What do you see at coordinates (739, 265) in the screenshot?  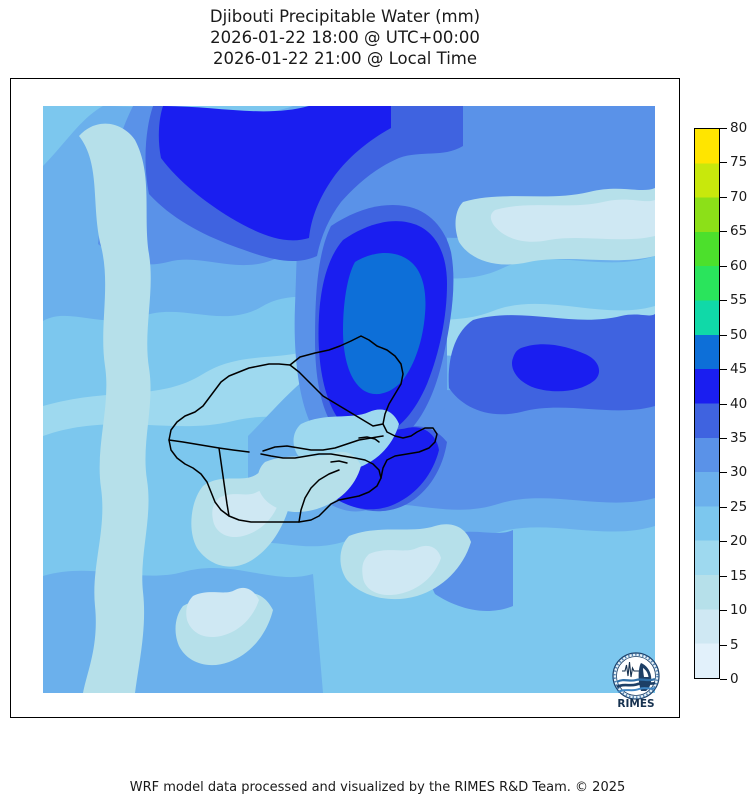 I see `colorbar-label-60: 60` at bounding box center [739, 265].